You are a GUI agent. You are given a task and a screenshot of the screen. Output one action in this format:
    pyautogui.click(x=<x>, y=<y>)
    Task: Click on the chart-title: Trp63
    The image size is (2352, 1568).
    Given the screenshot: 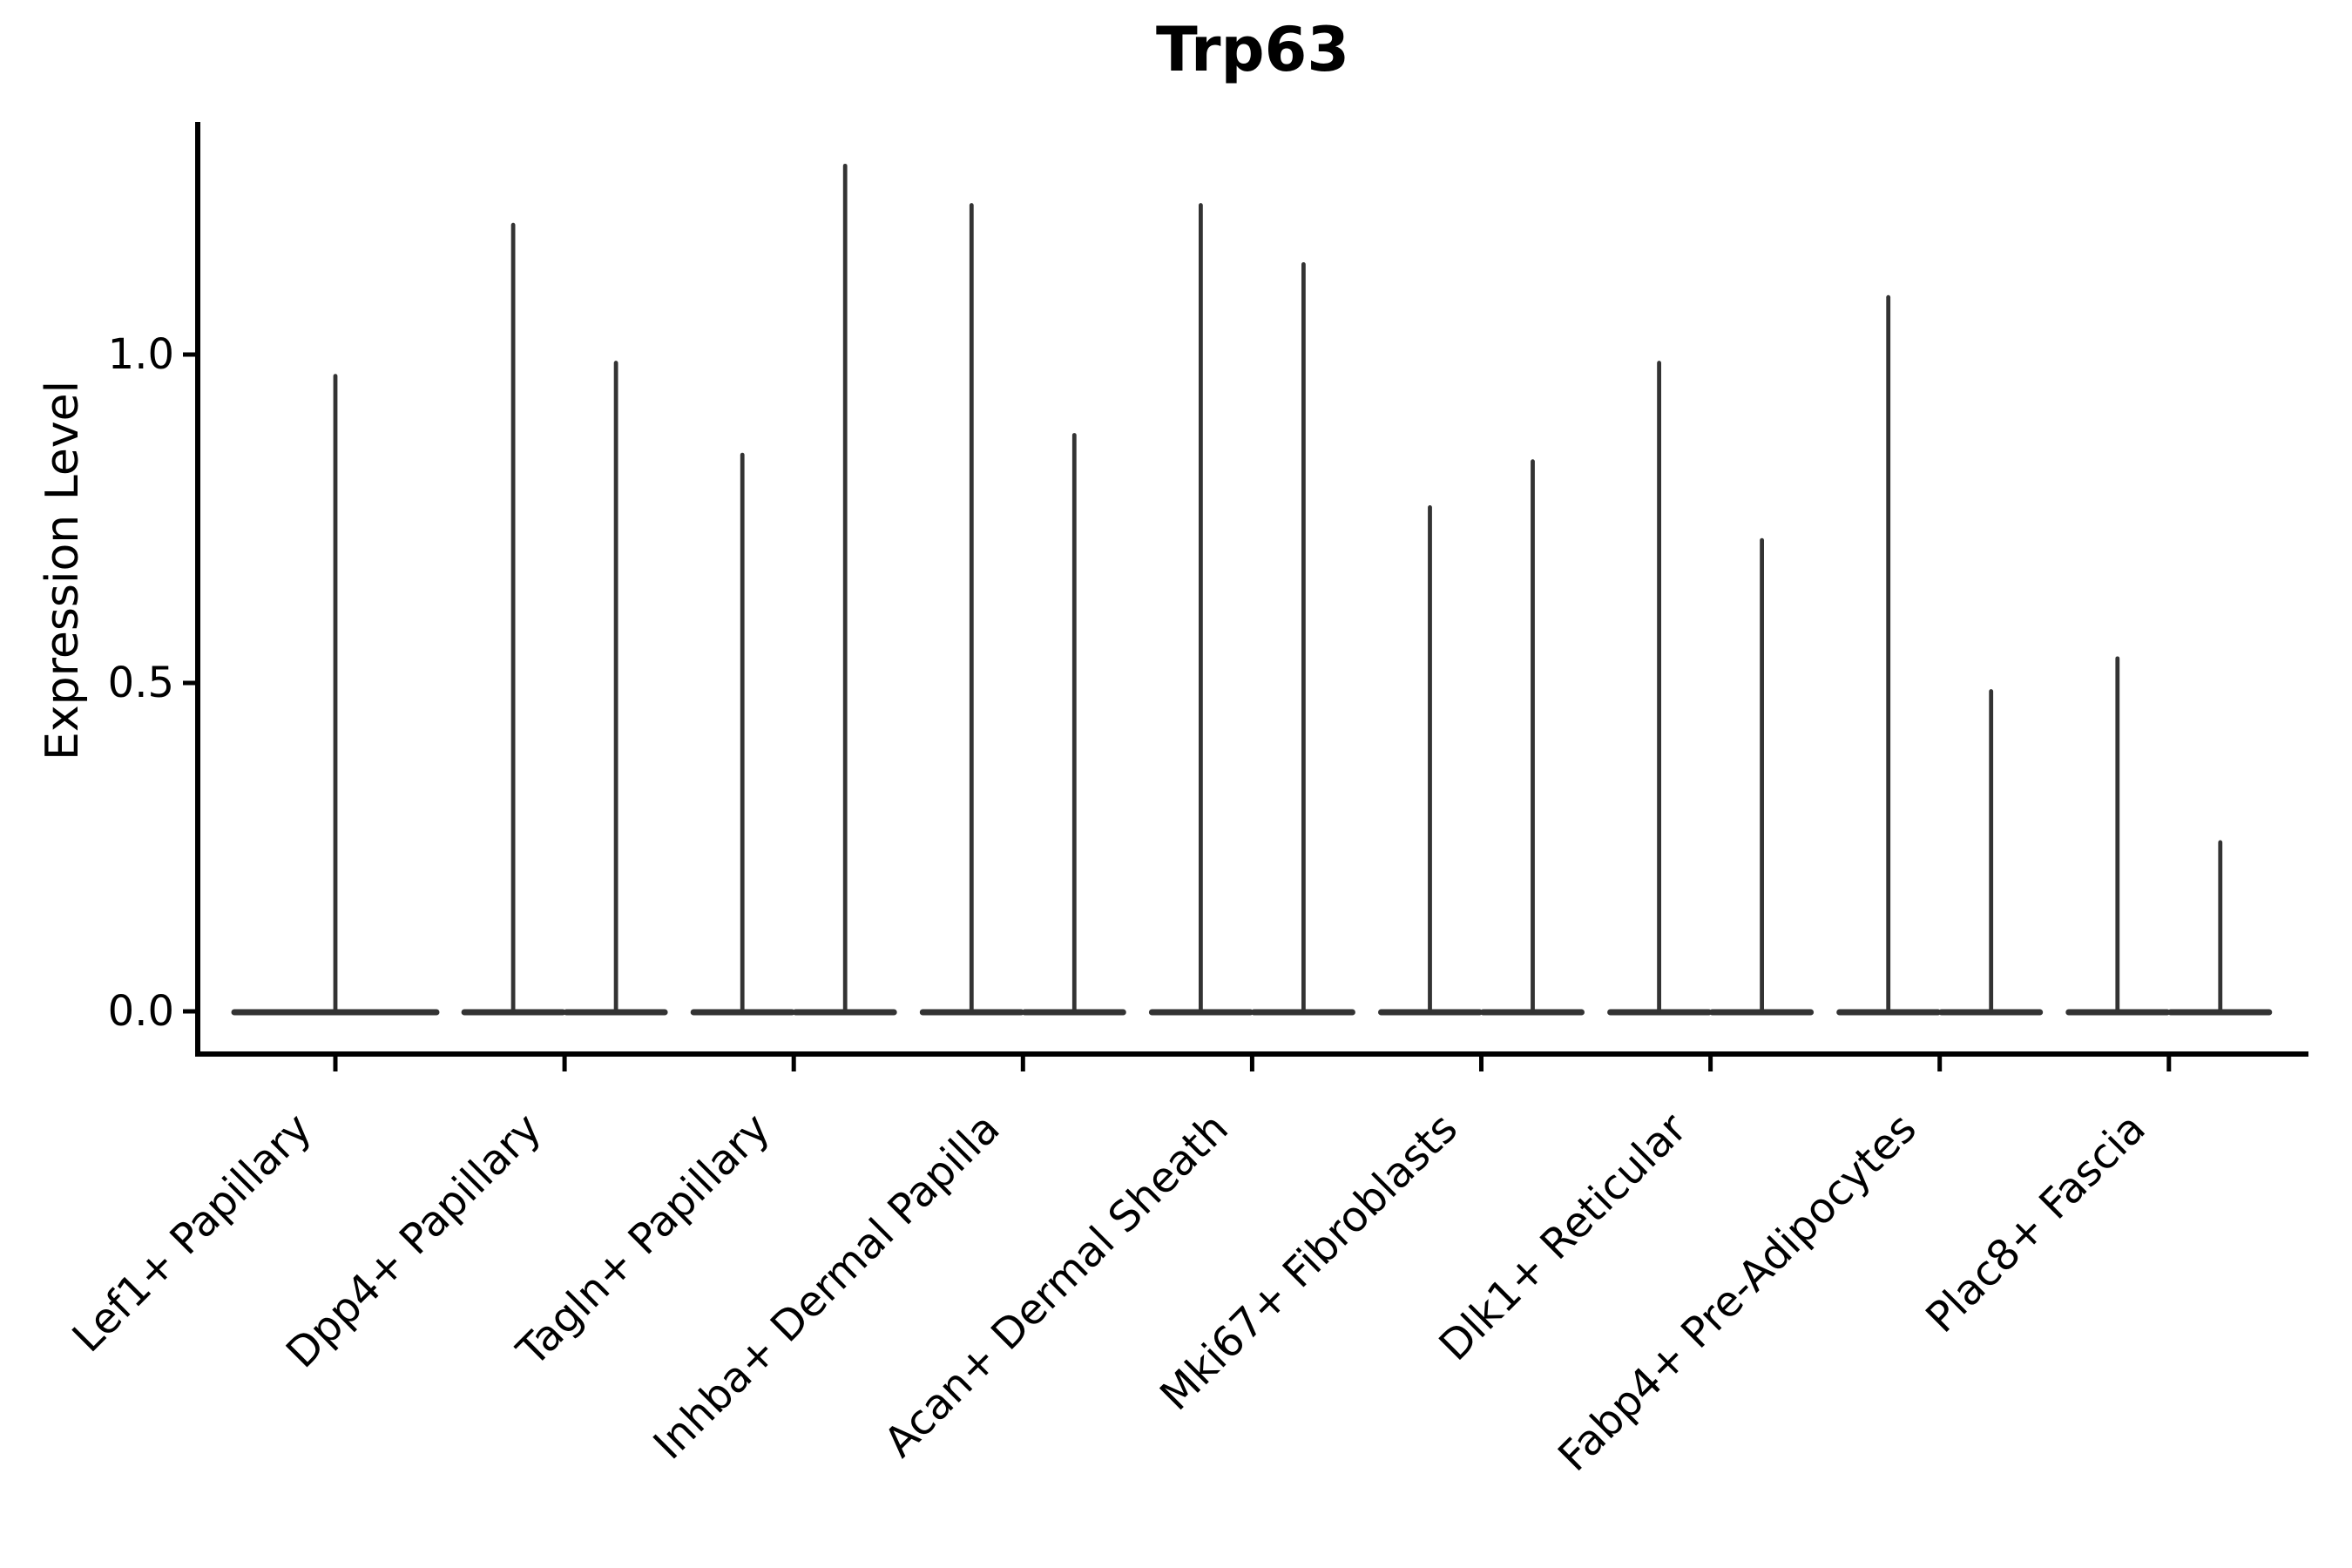 What is the action you would take?
    pyautogui.click(x=1252, y=49)
    